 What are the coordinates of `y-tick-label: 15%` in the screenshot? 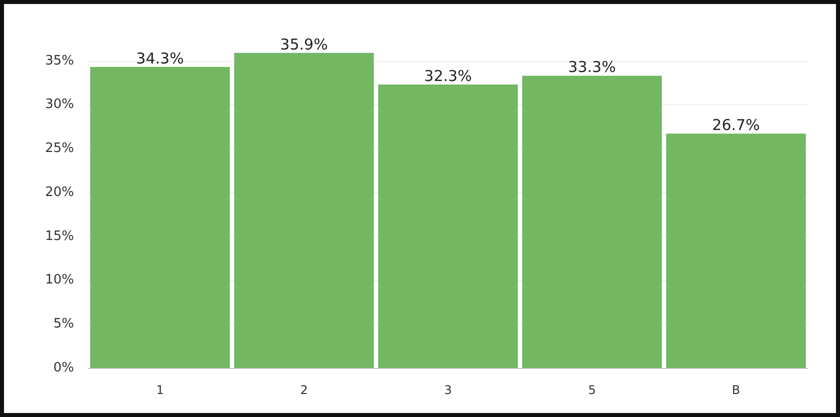 It's located at (59, 236).